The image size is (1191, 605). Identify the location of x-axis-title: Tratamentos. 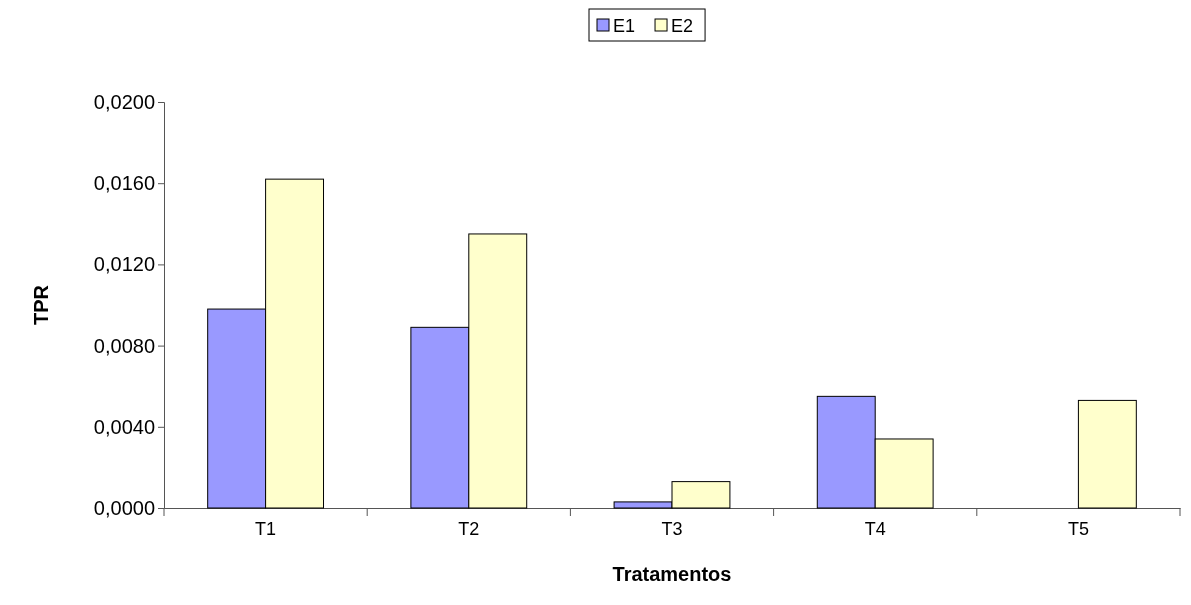
(672, 574).